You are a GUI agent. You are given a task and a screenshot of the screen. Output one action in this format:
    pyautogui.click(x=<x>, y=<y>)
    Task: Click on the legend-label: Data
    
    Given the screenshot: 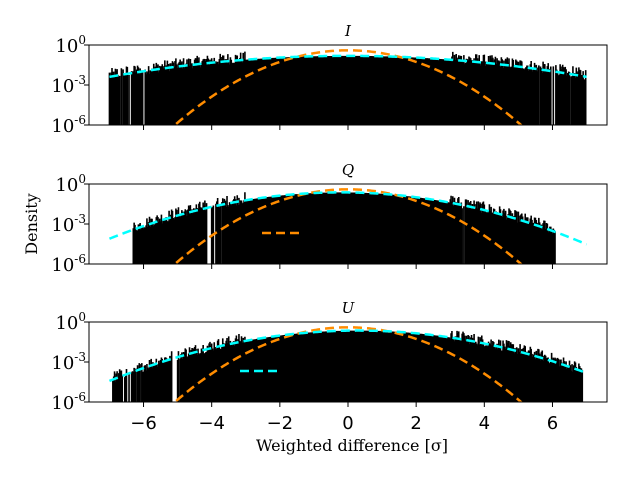 What is the action you would take?
    pyautogui.click(x=378, y=96)
    